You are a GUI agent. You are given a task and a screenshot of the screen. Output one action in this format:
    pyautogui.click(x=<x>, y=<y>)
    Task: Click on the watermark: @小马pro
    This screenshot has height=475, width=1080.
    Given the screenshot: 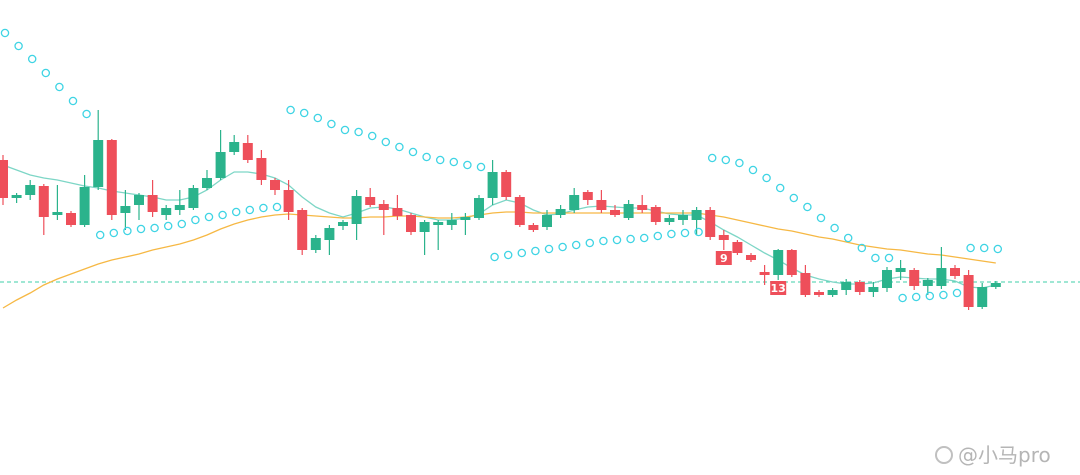 What is the action you would take?
    pyautogui.click(x=1004, y=455)
    